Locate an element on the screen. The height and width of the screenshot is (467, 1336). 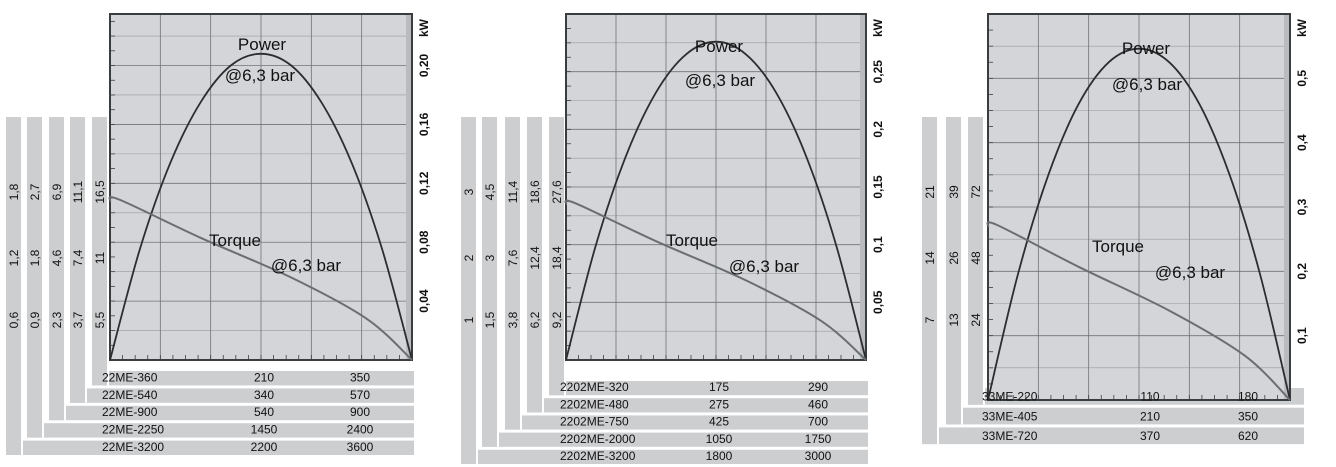
speed-value-1: 175 is located at coordinates (719, 387).